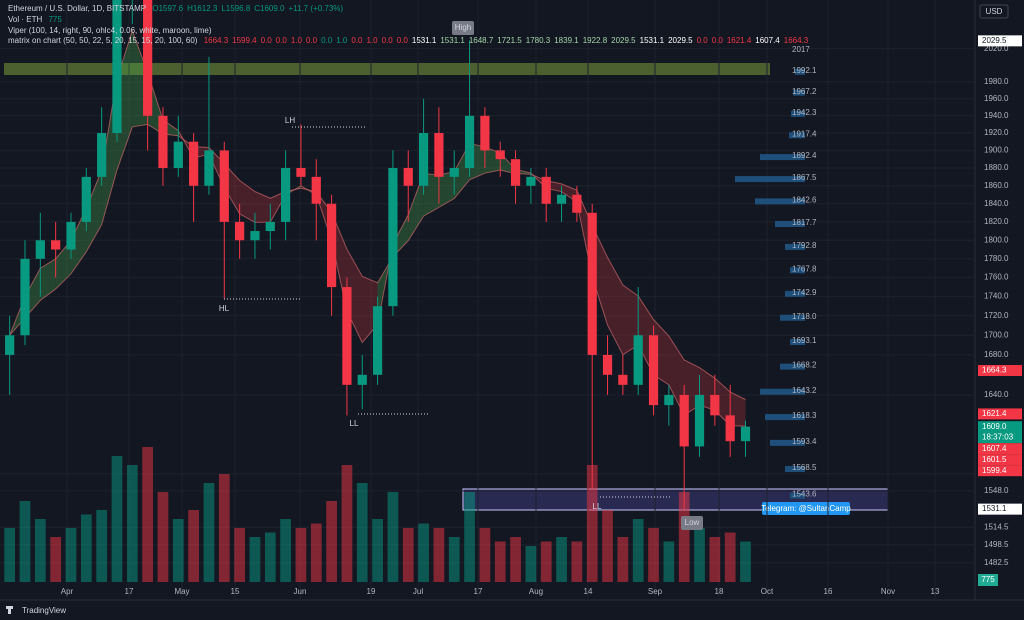 The image size is (1024, 620). Describe the element at coordinates (804, 177) in the screenshot. I see `profile-label: 1867.5` at that location.